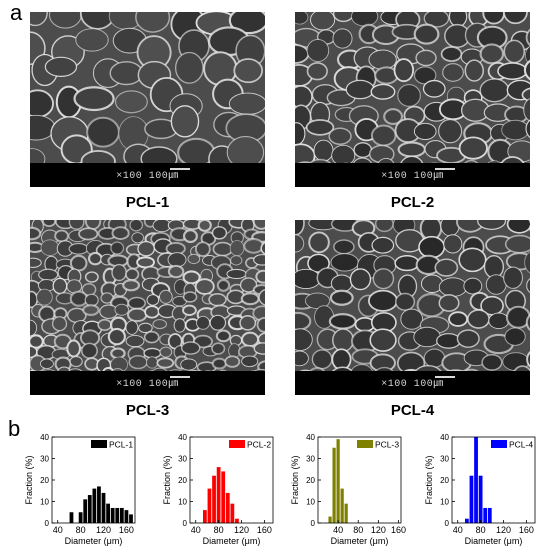 The width and height of the screenshot is (546, 555). Describe the element at coordinates (458, 530) in the screenshot. I see `x-tick-label: 40` at that location.